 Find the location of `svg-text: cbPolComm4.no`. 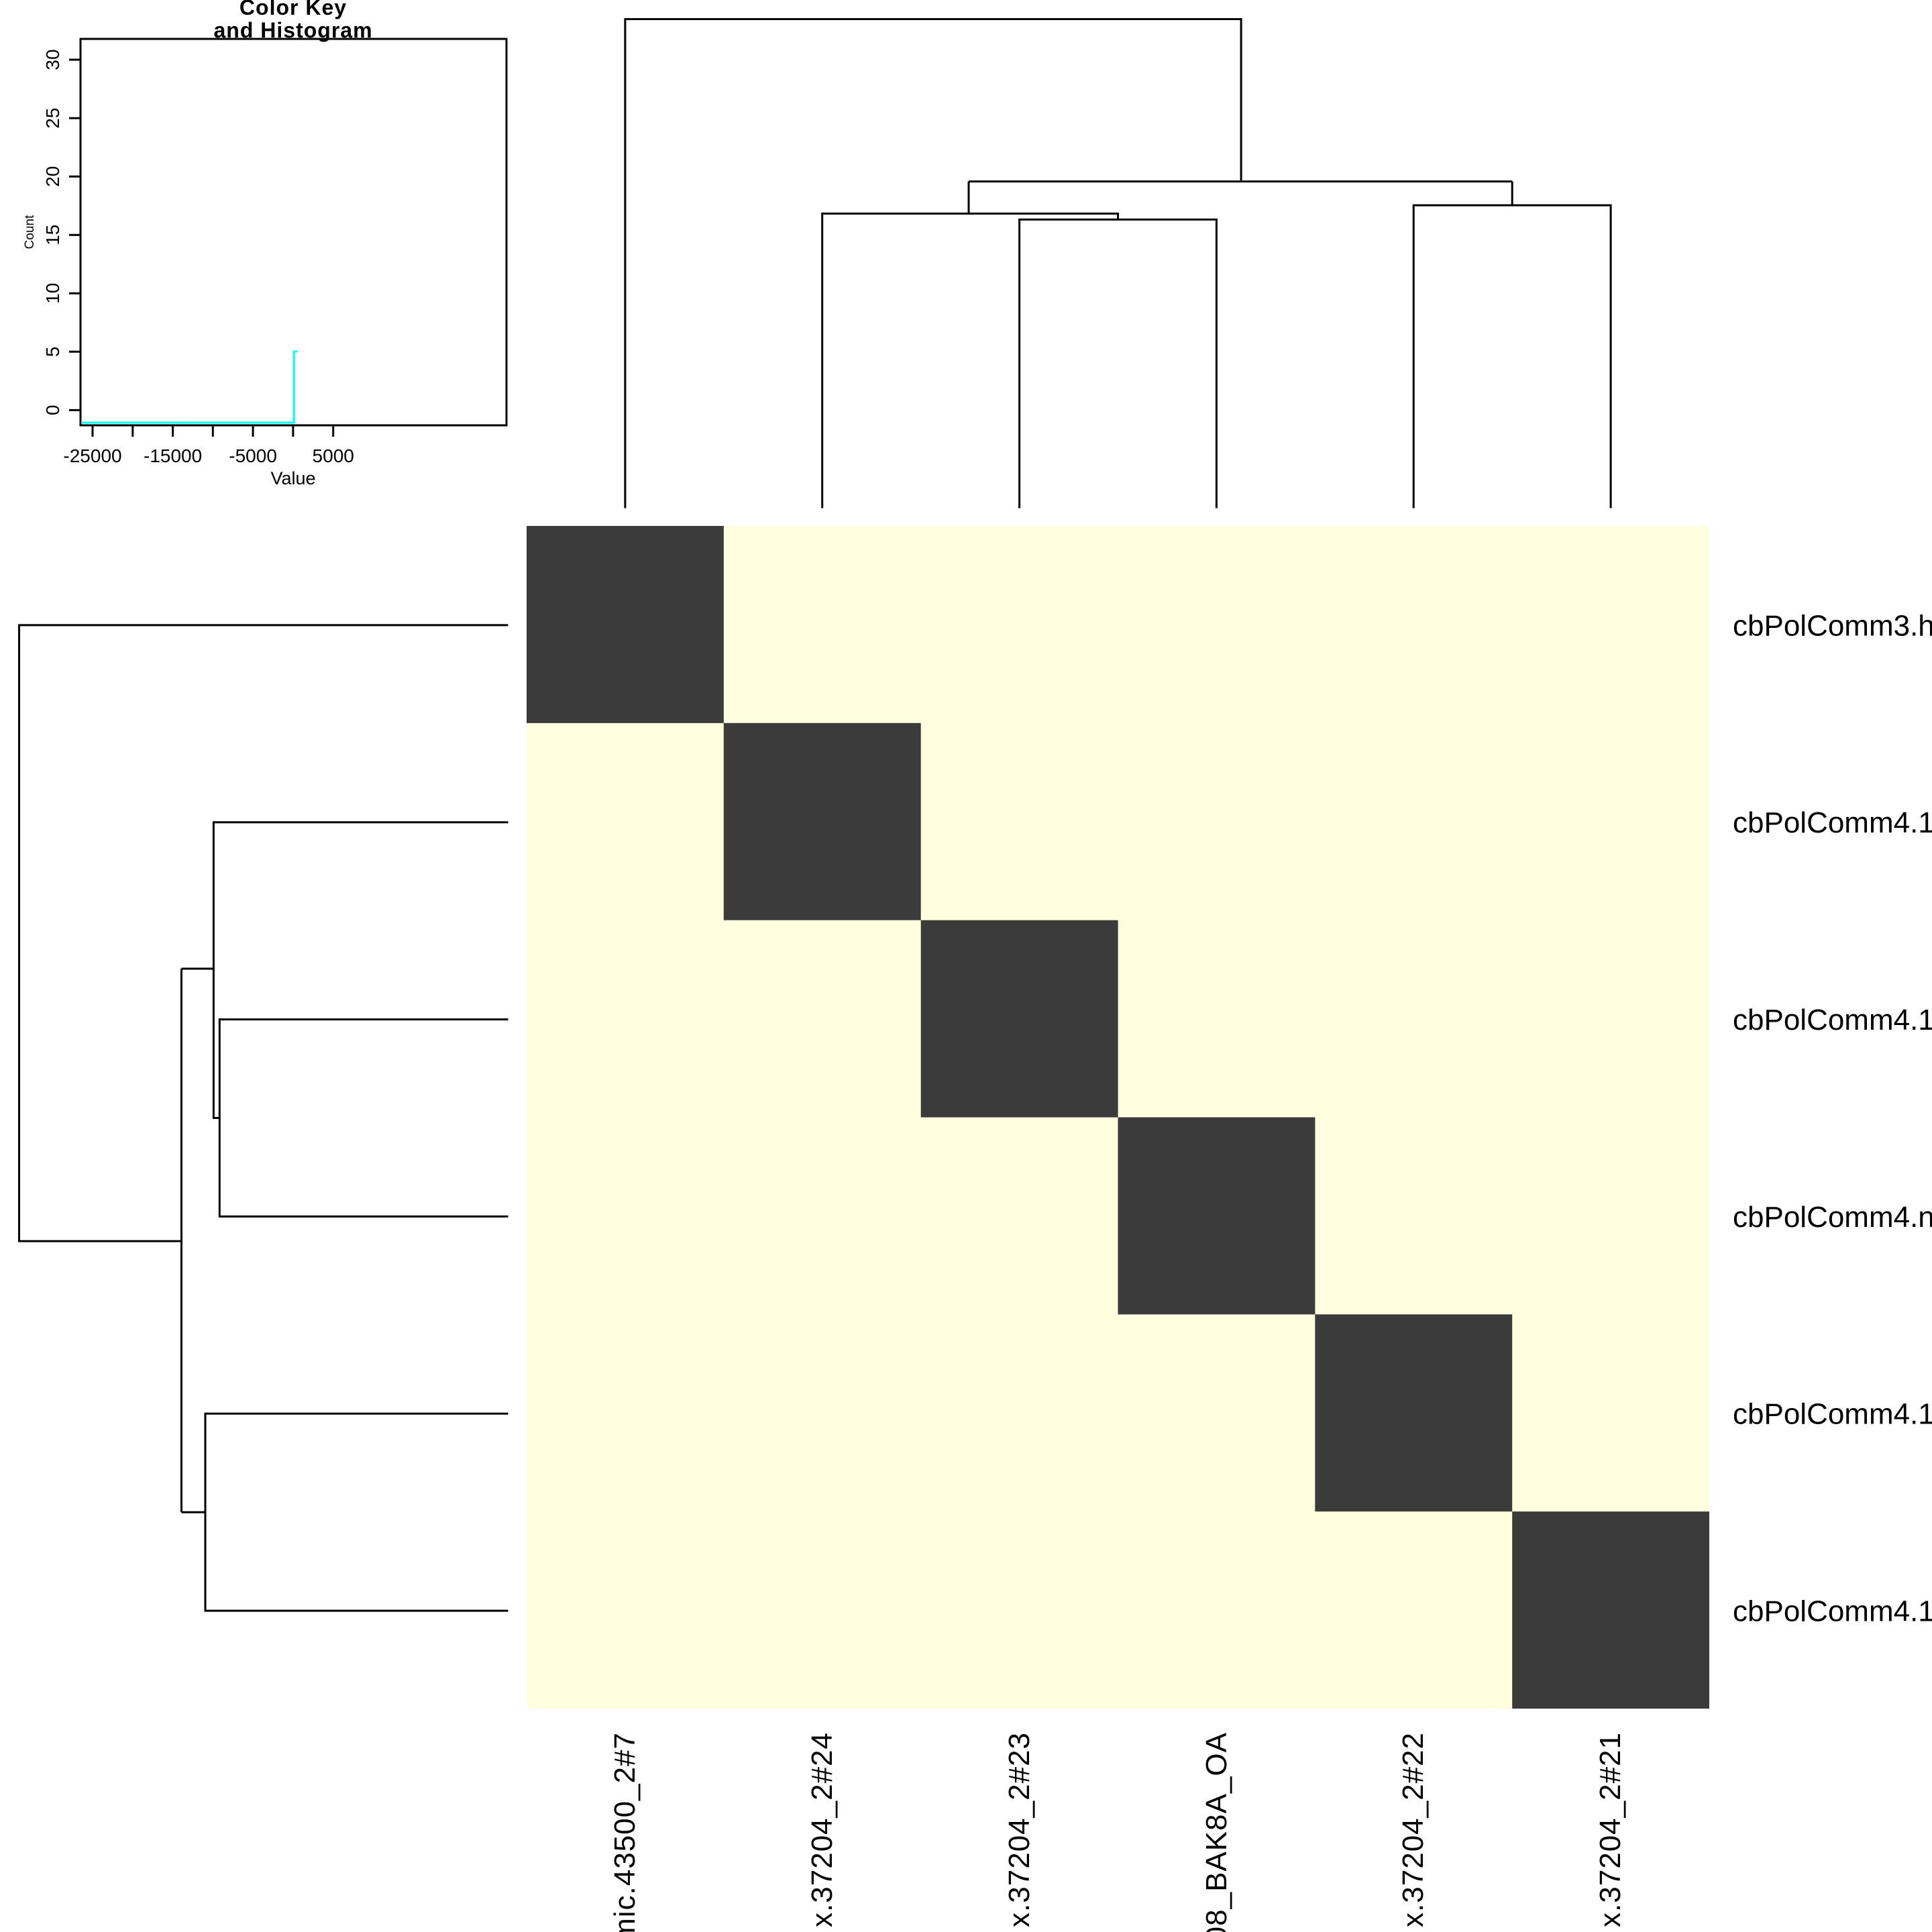

svg-text: cbPolComm4.no is located at coordinates (1832, 1217).